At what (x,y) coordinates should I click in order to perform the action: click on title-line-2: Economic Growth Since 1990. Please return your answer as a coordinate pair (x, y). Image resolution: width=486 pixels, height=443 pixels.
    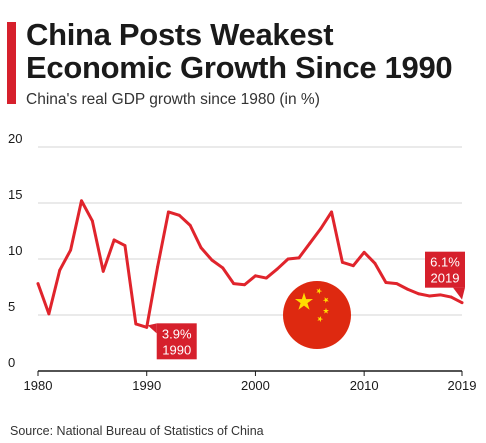
    Looking at the image, I should click on (239, 67).